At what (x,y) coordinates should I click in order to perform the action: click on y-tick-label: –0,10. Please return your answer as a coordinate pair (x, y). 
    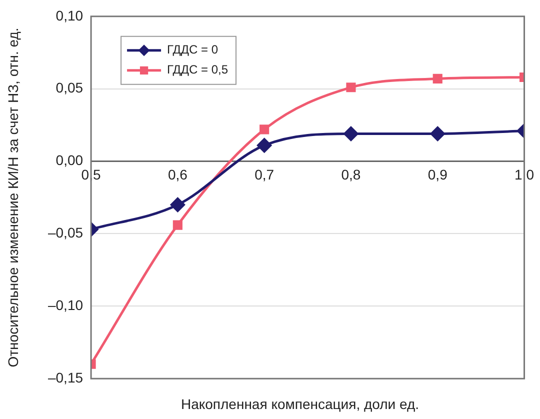
    Looking at the image, I should click on (66, 305).